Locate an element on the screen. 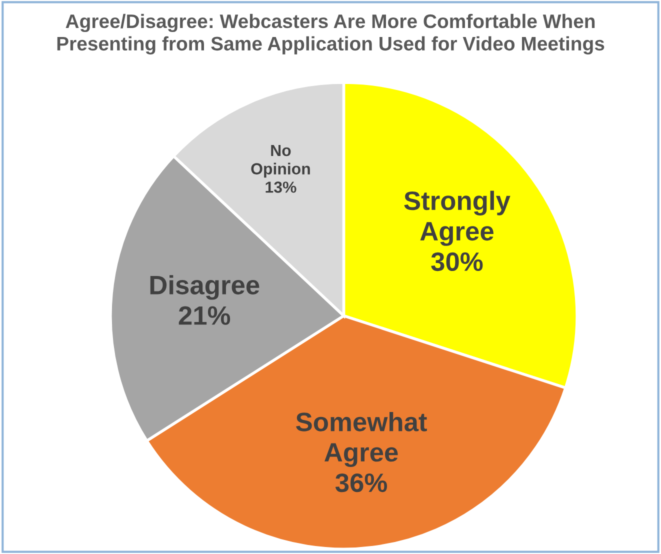  slice-label: No Opinion is located at coordinates (280, 161).